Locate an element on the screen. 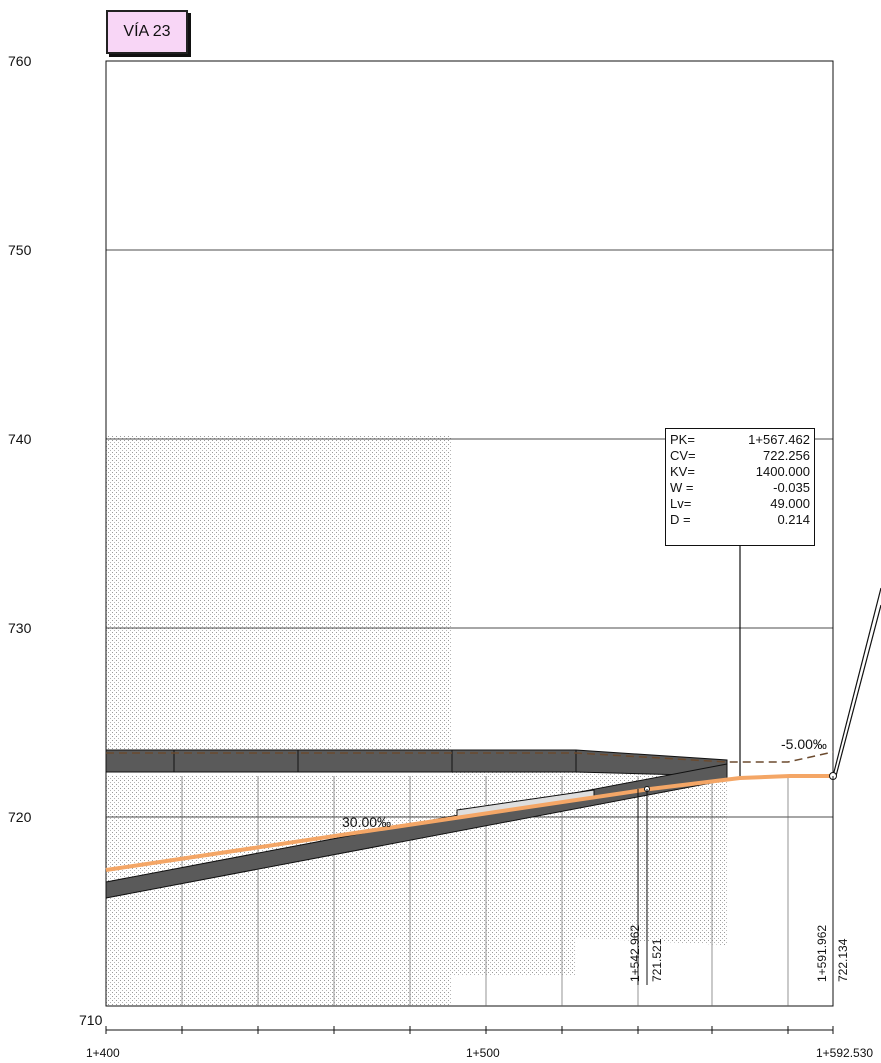  y-tick-label: 730 is located at coordinates (20, 628).